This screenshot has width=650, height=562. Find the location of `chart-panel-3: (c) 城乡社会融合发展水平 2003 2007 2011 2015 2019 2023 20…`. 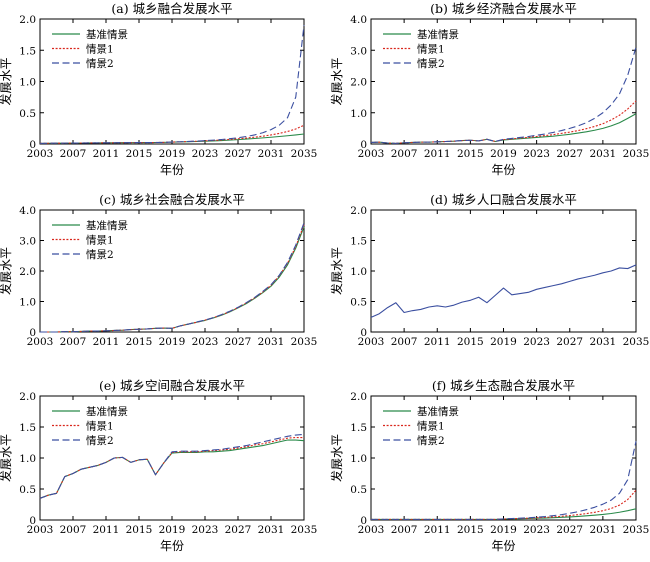

chart-panel-3: (c) 城乡社会融合发展水平 2003 2007 2011 2015 2019 2023 20… is located at coordinates (158, 270).